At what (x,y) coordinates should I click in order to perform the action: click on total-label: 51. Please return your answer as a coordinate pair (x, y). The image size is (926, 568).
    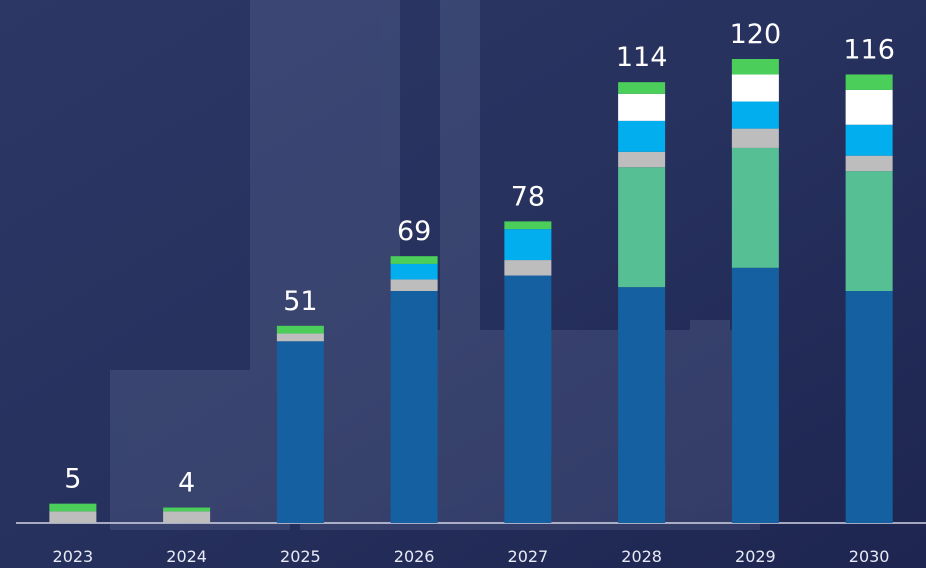
    Looking at the image, I should click on (300, 301).